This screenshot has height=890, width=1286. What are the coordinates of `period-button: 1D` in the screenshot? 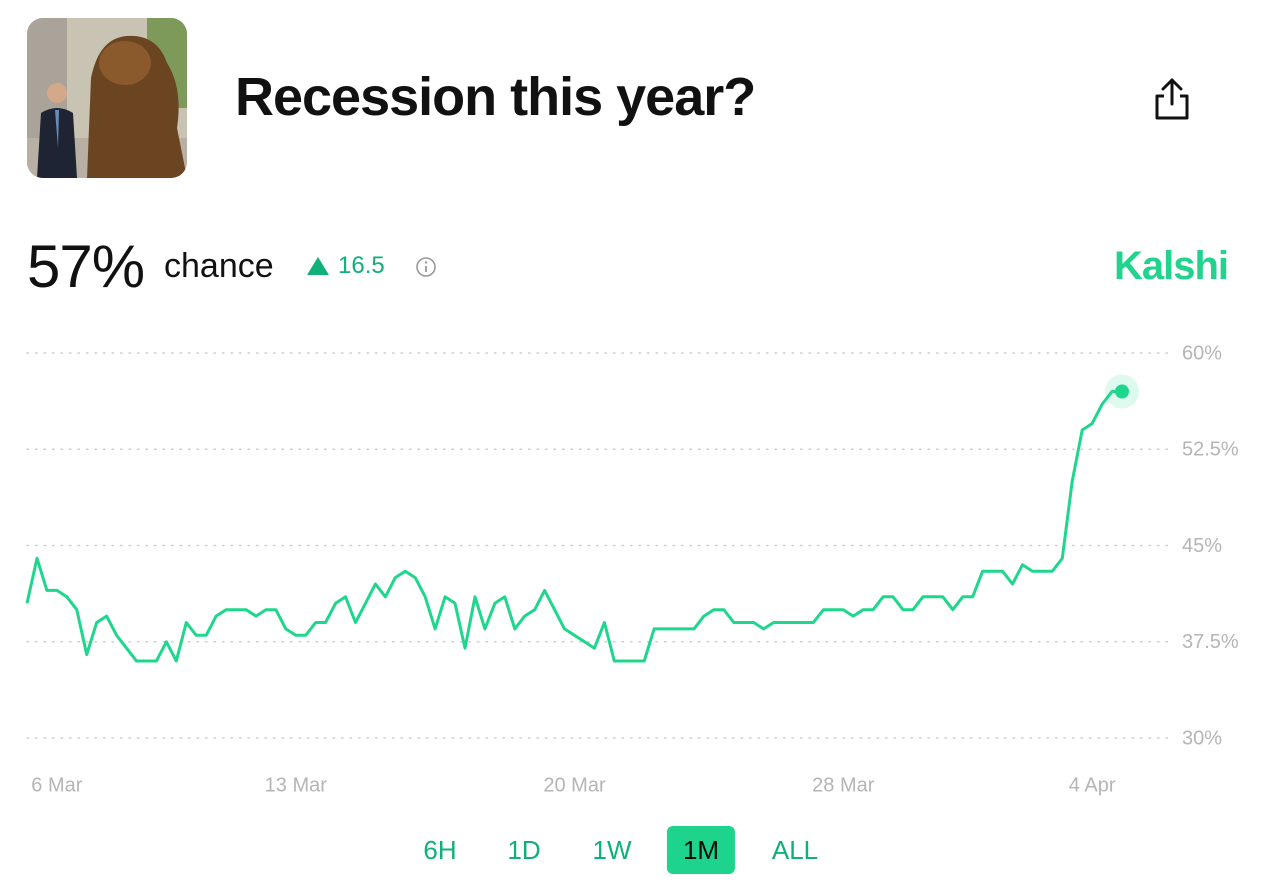 It's located at (523, 850).